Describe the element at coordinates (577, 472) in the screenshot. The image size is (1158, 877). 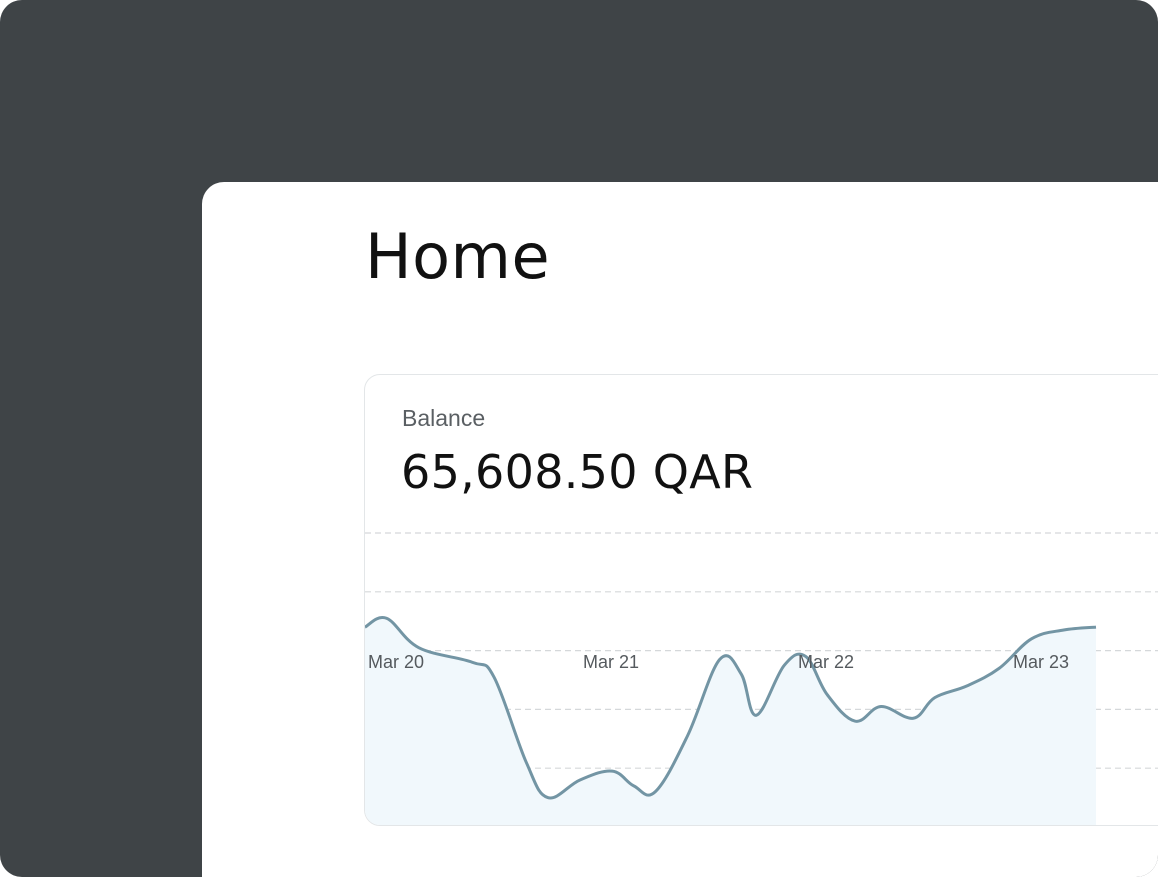
I see `balance-value: 65,608.50 QAR` at that location.